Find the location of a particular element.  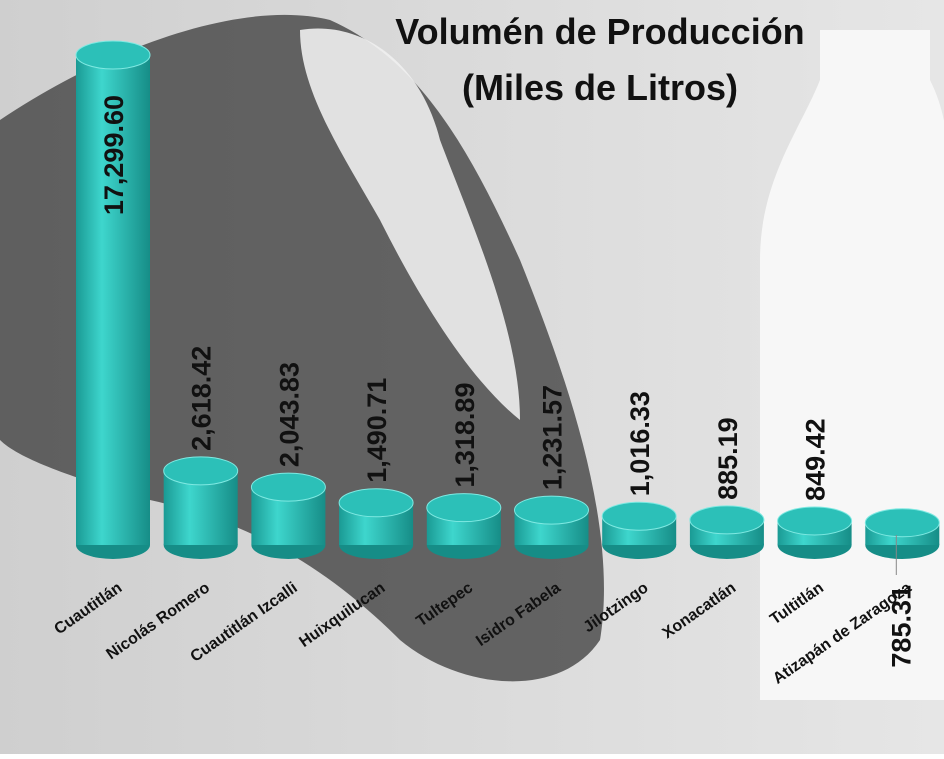

value-label: 17,299.60 is located at coordinates (114, 155).